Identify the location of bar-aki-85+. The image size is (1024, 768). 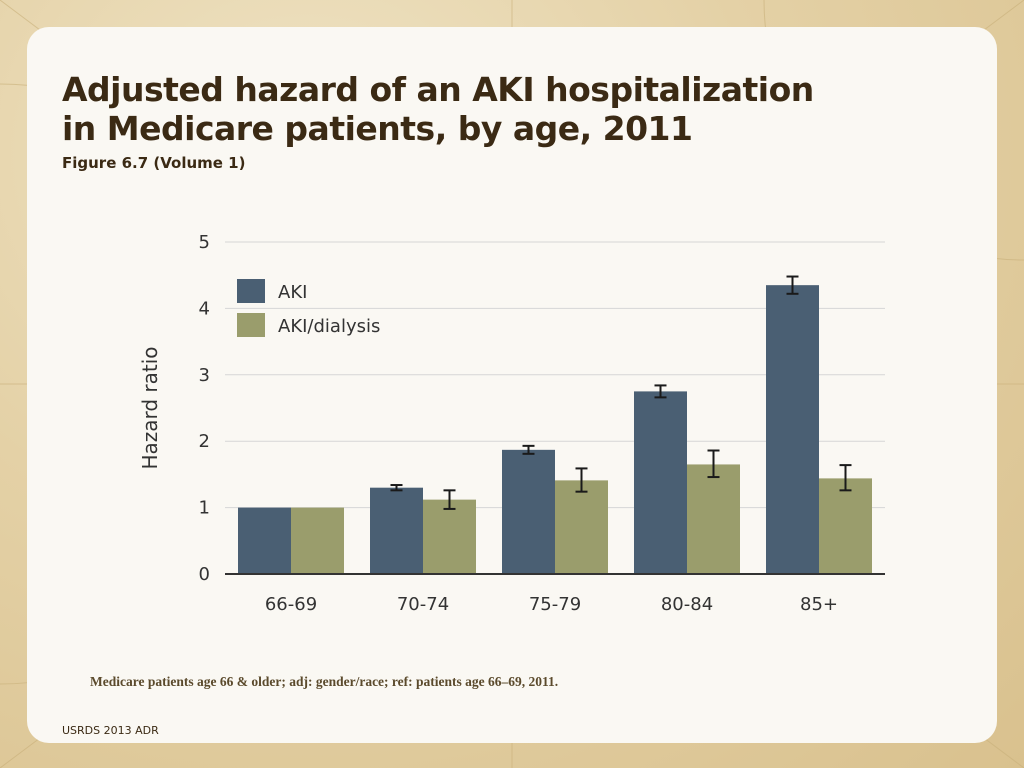
(792, 429).